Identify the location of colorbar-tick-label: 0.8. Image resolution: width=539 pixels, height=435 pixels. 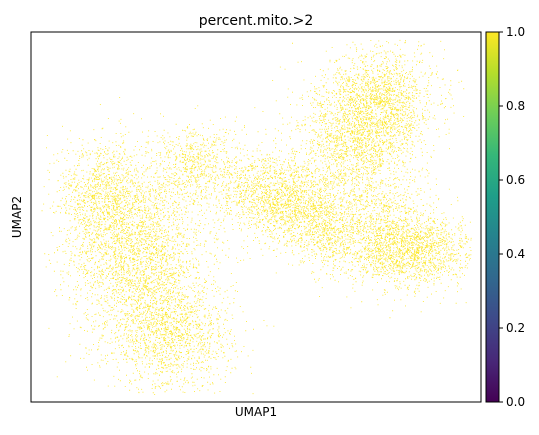
(515, 106).